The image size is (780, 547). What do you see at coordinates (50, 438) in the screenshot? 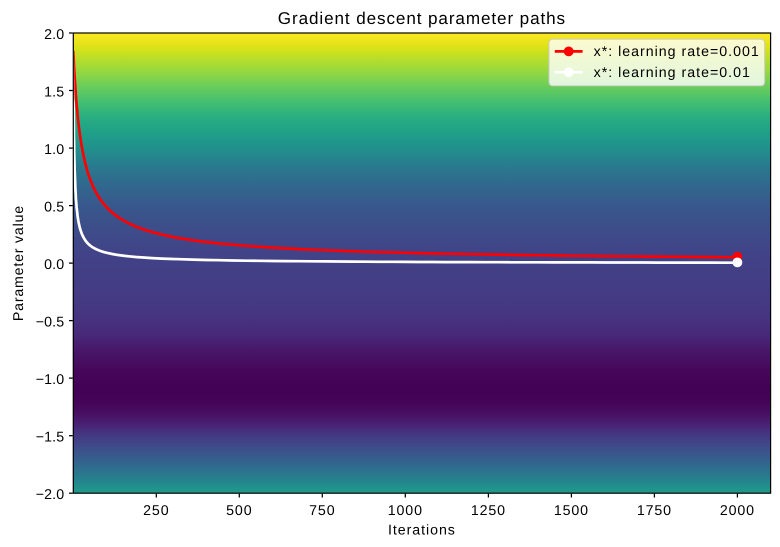
I see `svg-text: −1.5` at bounding box center [50, 438].